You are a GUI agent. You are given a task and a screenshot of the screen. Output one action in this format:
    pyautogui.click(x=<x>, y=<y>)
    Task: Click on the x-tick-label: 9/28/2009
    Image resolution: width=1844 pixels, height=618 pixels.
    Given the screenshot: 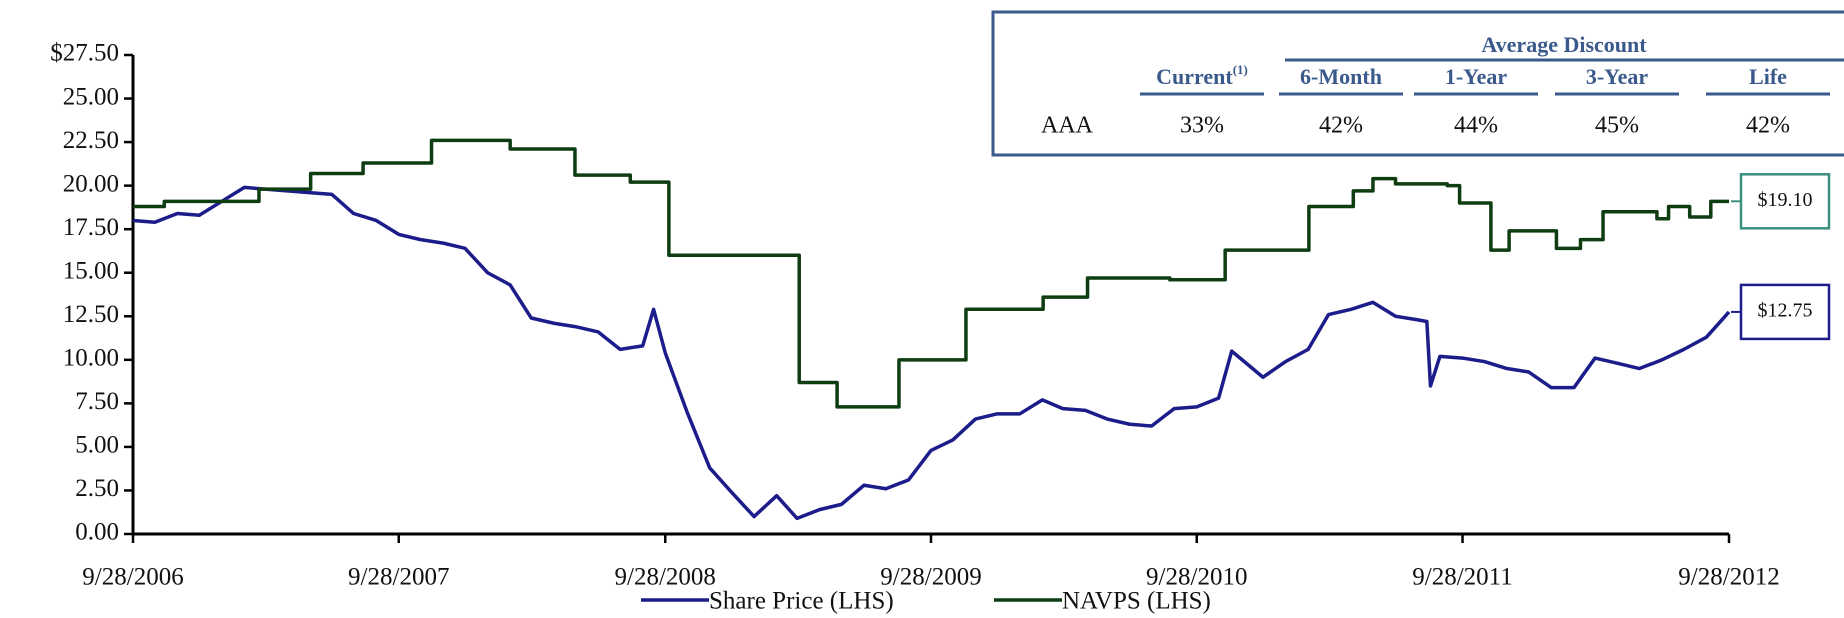 What is the action you would take?
    pyautogui.click(x=930, y=577)
    